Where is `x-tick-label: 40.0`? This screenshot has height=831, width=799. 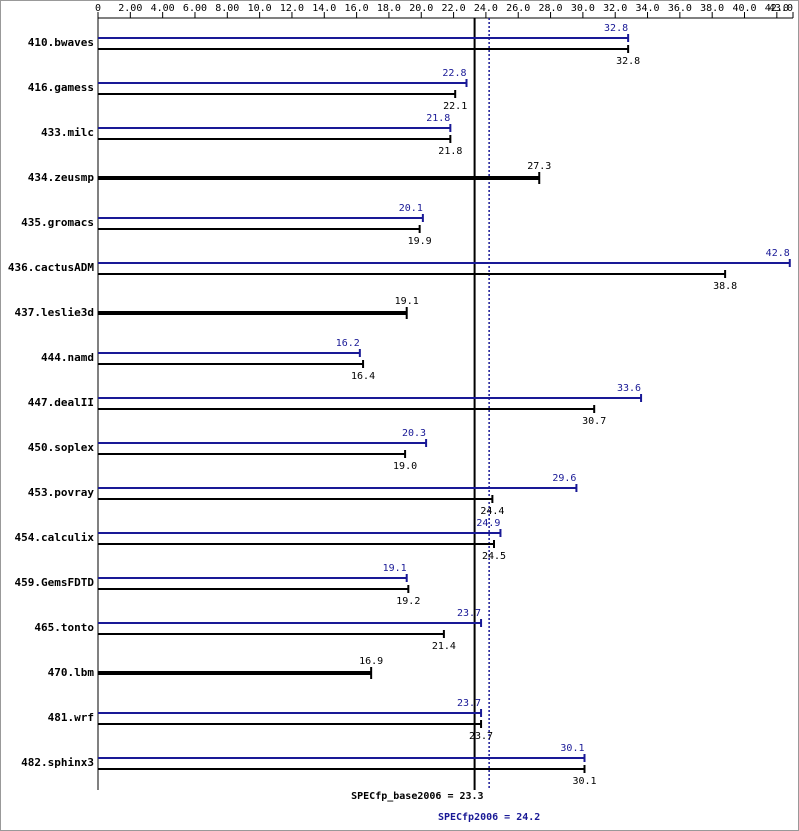 x-tick-label: 40.0 is located at coordinates (744, 8).